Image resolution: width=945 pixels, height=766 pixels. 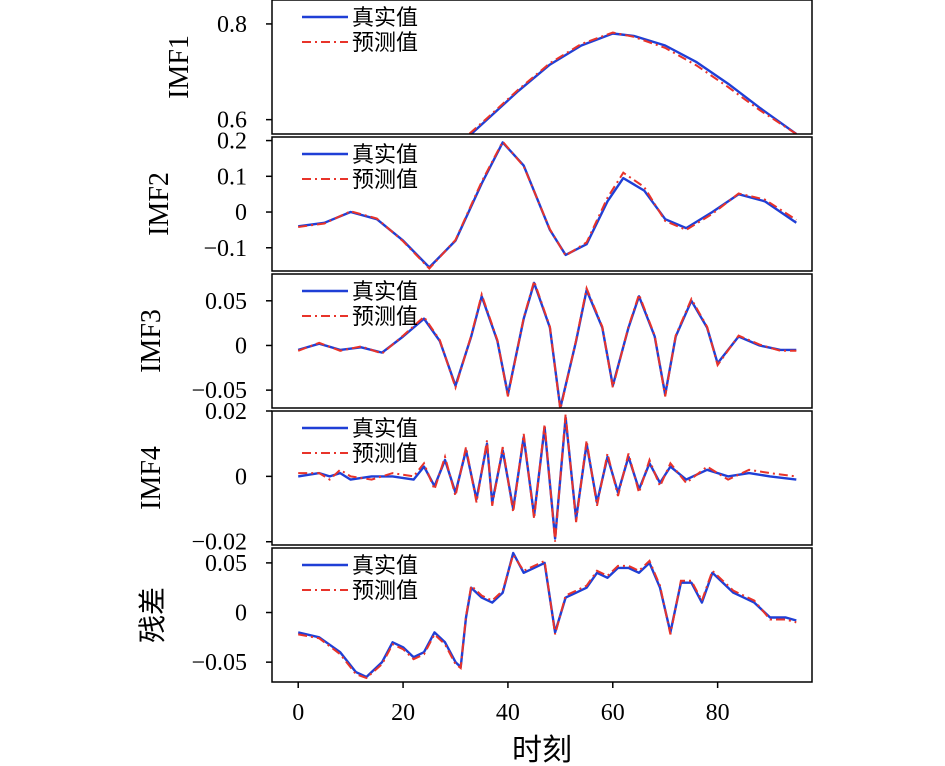 I want to click on y-tick-label: 0.6, so click(x=232, y=121).